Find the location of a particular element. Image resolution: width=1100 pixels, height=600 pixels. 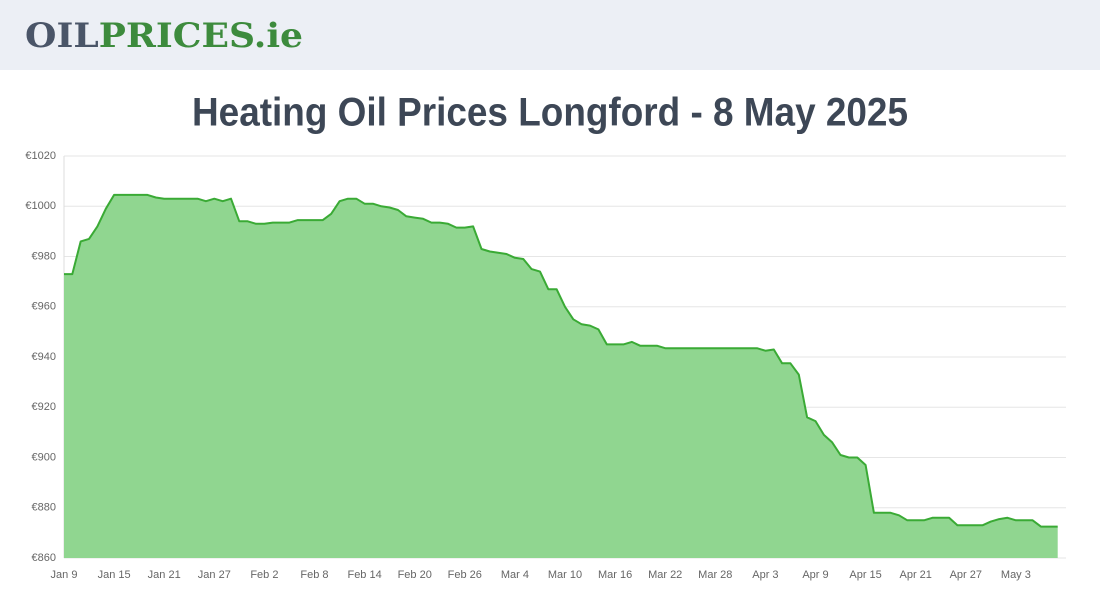

logo-highlight: PRICES is located at coordinates (176, 36).